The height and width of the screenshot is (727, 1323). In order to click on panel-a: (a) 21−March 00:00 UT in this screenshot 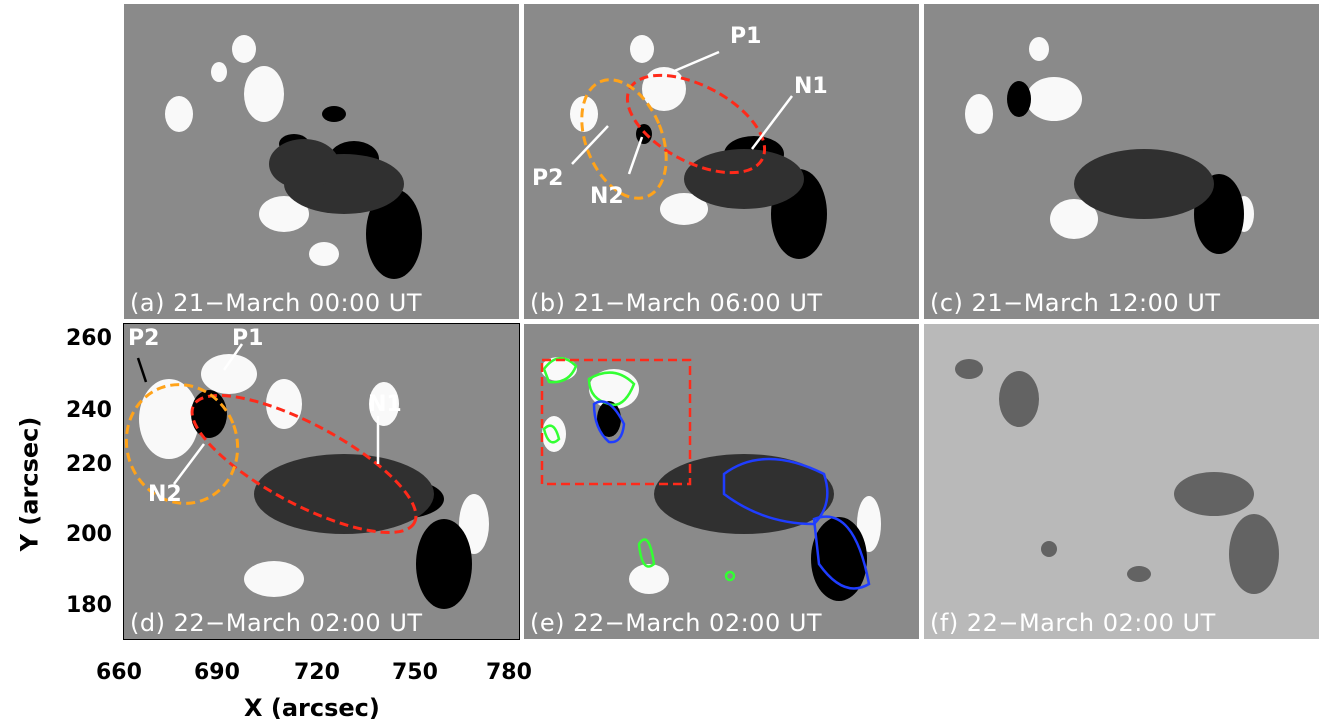, I will do `click(321, 161)`.